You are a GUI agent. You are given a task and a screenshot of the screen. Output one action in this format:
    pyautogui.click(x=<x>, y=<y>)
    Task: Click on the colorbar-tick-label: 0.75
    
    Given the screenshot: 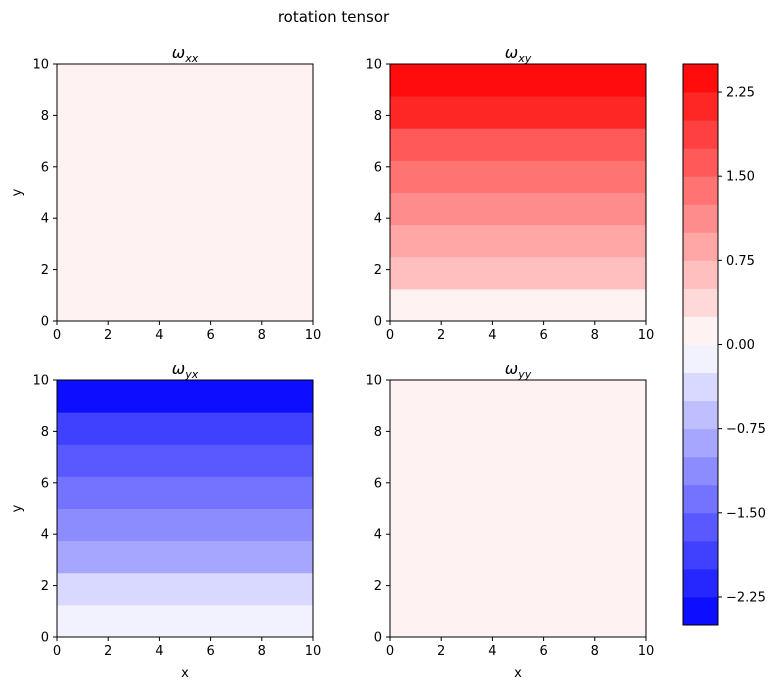 What is the action you would take?
    pyautogui.click(x=740, y=261)
    